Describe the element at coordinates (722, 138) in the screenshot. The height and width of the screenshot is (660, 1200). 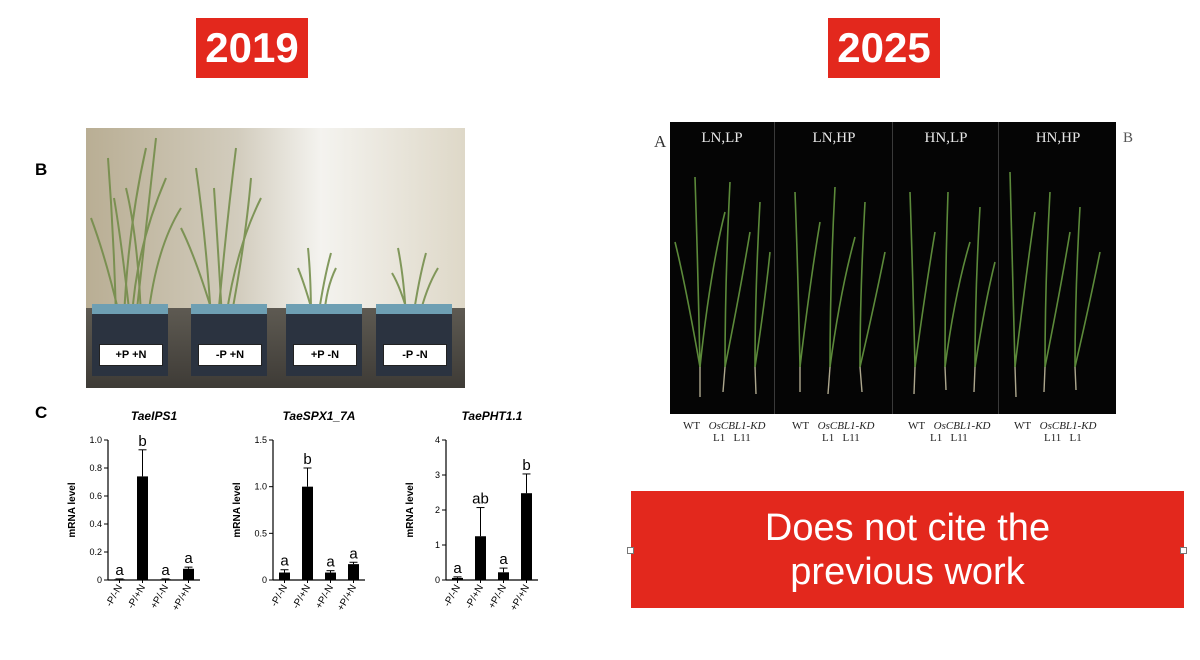
I see `condition-label-1: LN,LP` at that location.